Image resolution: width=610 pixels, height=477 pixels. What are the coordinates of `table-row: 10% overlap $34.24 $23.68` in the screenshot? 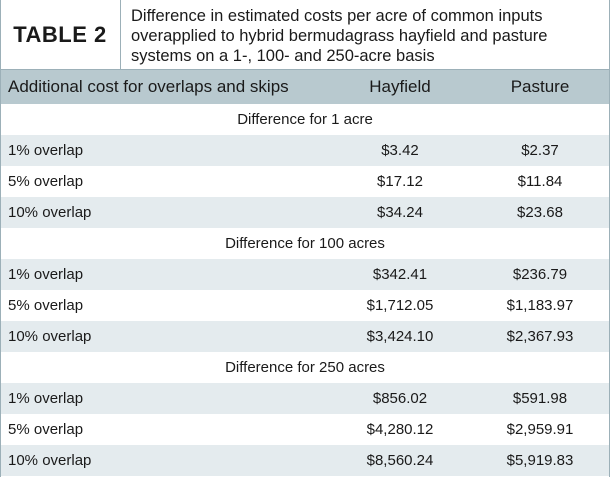 It's located at (305, 212).